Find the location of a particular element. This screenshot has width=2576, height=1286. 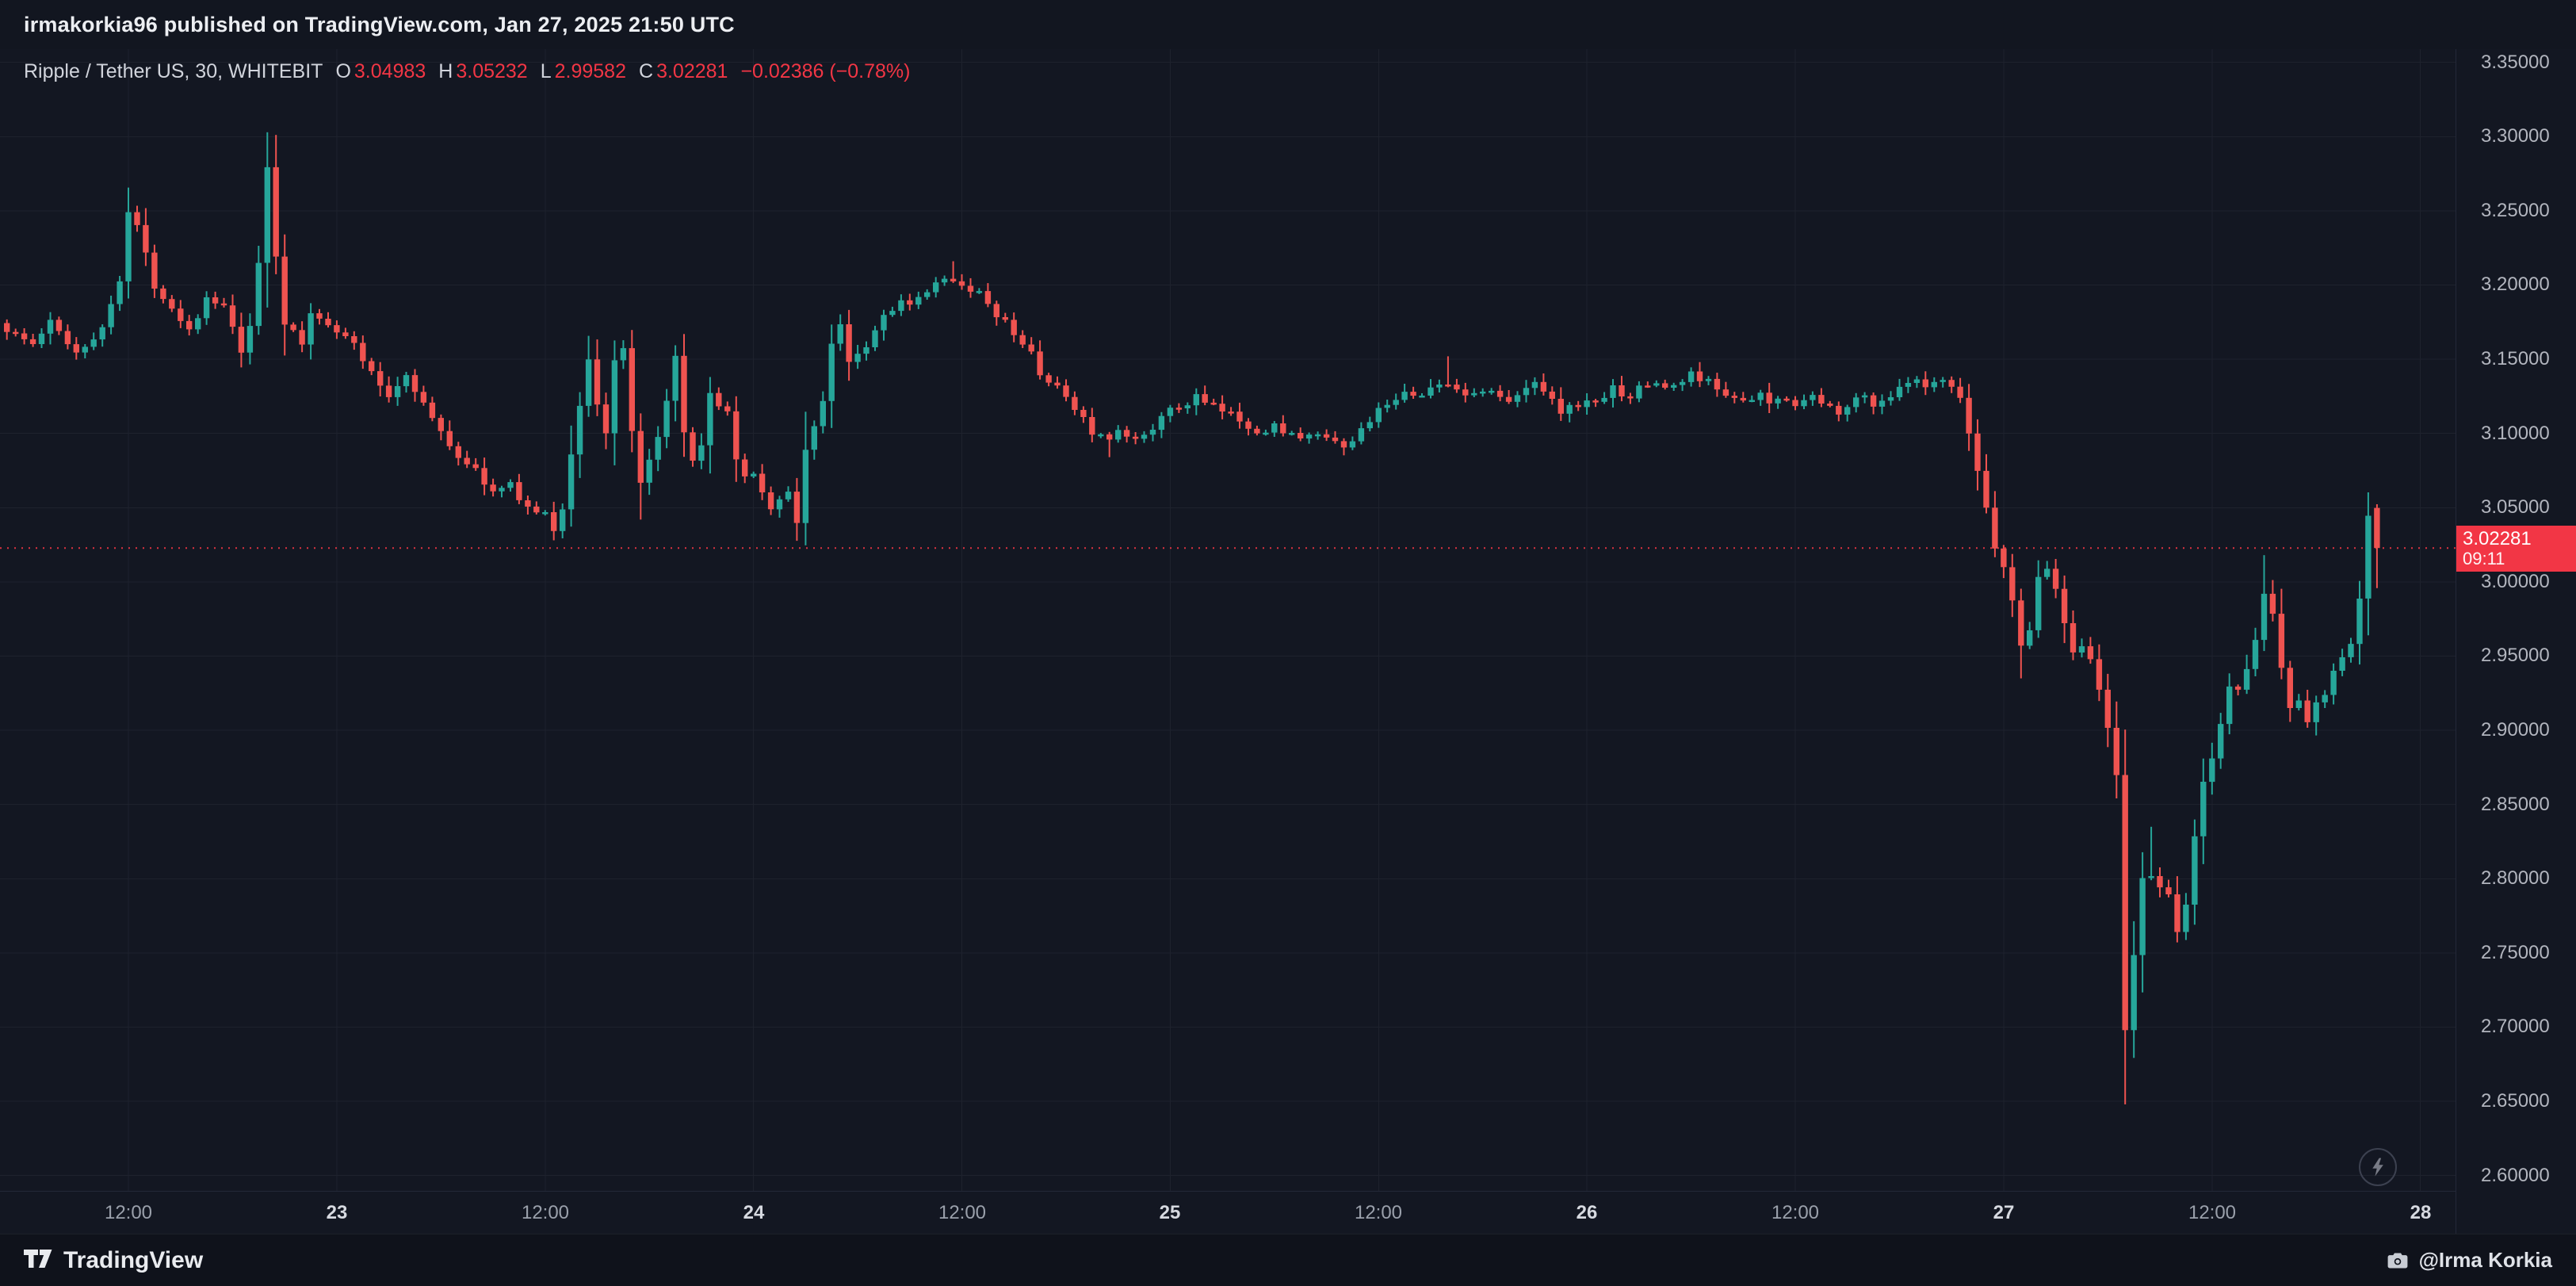

open-value: O 3.04983 is located at coordinates (381, 71).